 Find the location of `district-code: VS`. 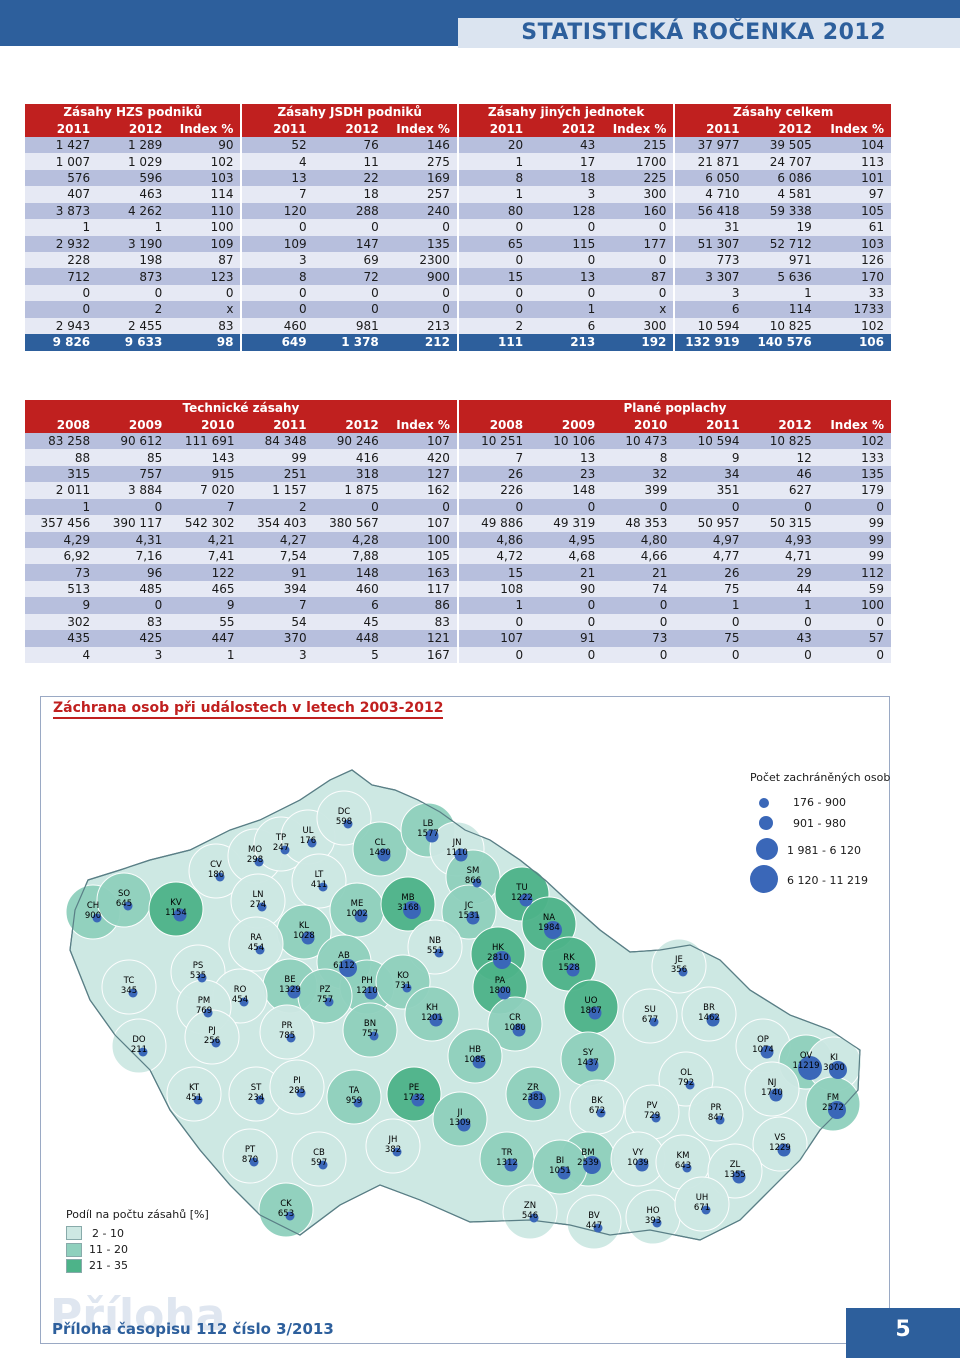

district-code: VS is located at coordinates (779, 1138).